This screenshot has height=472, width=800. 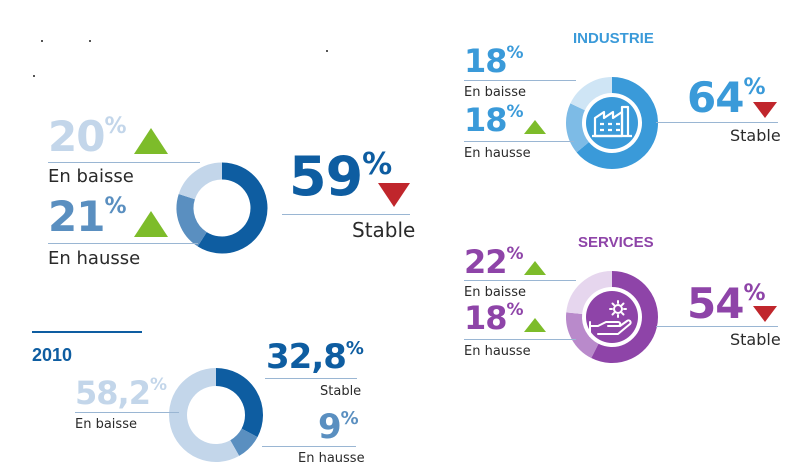 I want to click on industrie-baisse-number: 18, so click(x=486, y=61).